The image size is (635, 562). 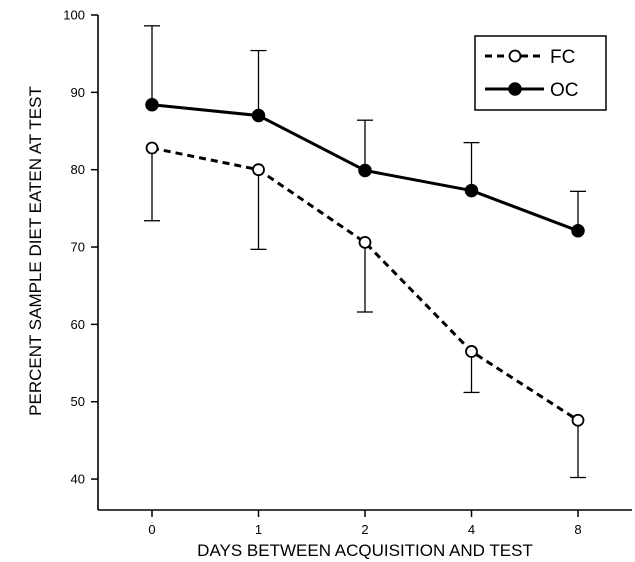 What do you see at coordinates (562, 57) in the screenshot?
I see `legend-label-fc: FC` at bounding box center [562, 57].